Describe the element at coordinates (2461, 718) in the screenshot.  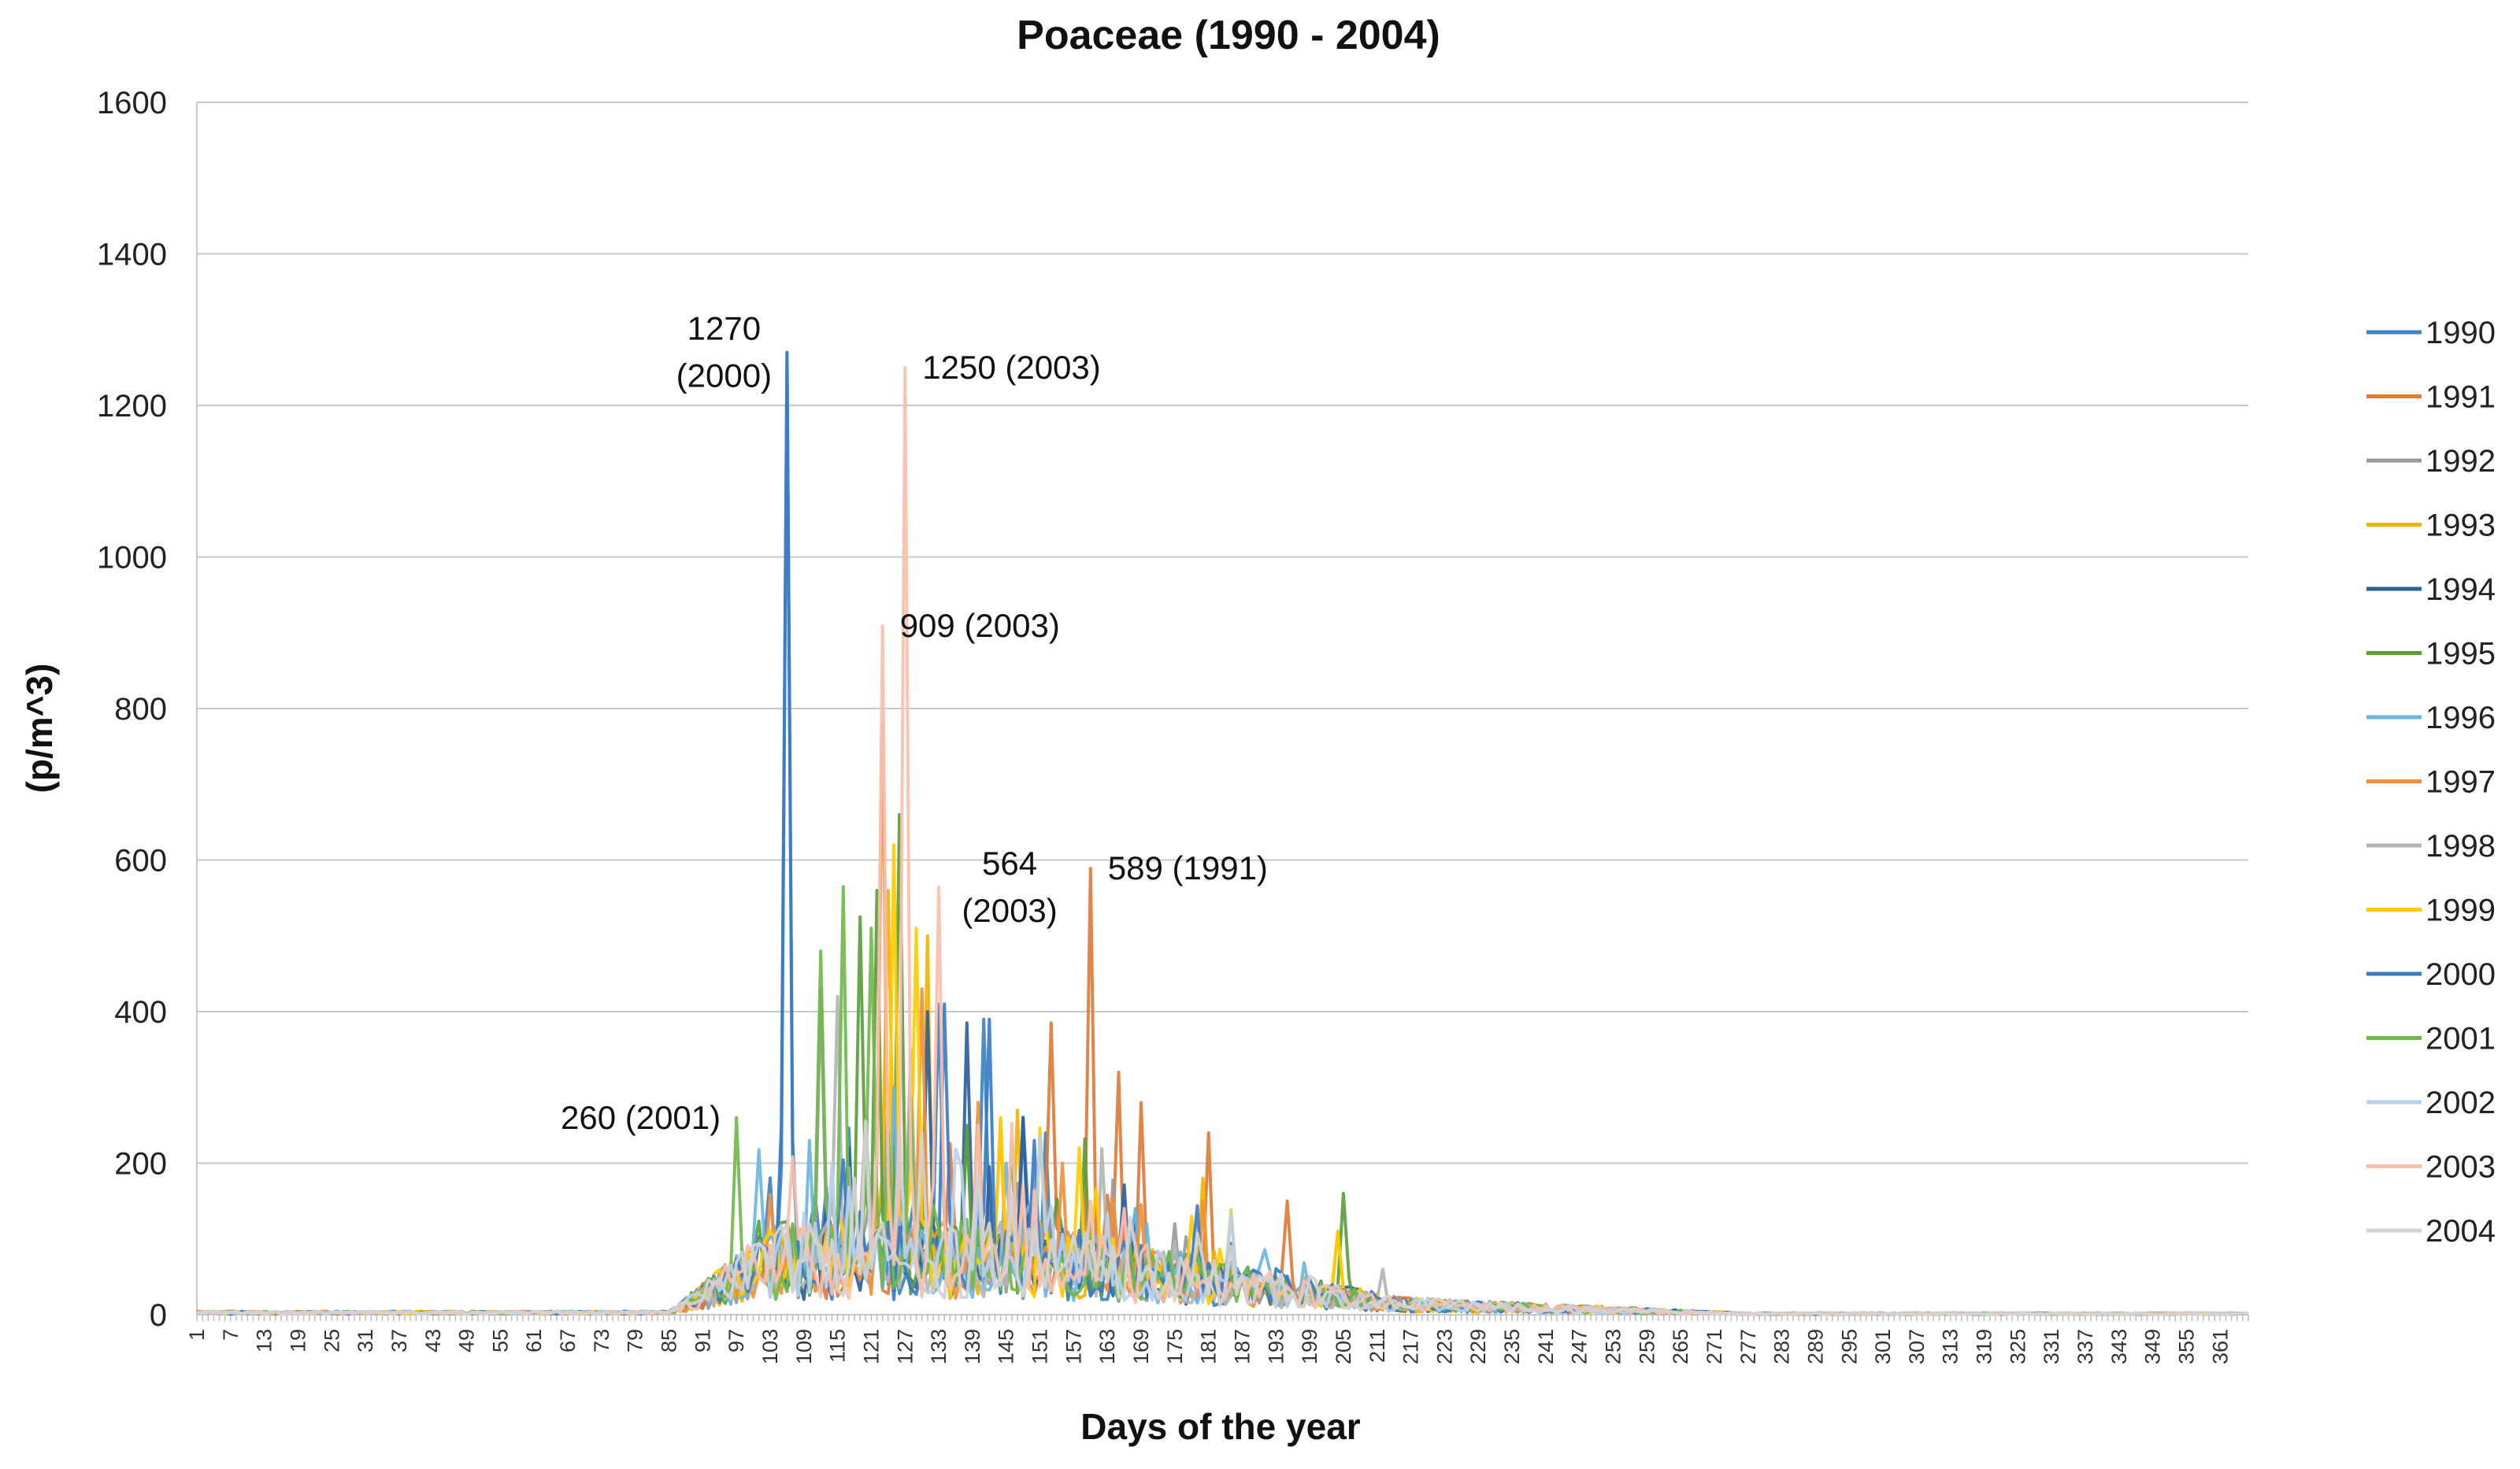
I see `legend-label-1996: 1996` at that location.